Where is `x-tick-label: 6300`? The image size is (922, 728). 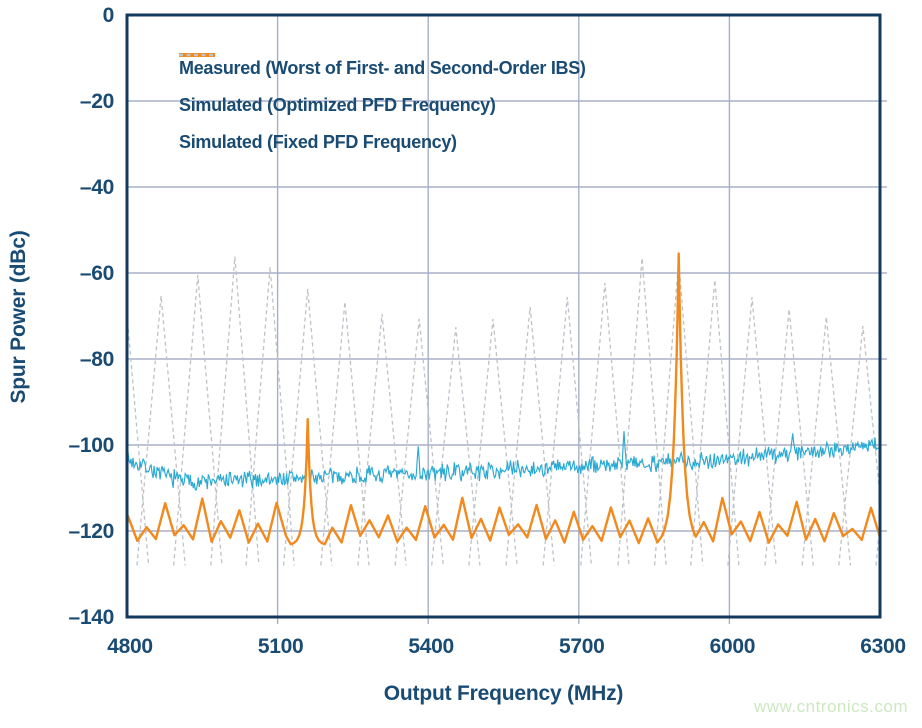
x-tick-label: 6300 is located at coordinates (883, 646).